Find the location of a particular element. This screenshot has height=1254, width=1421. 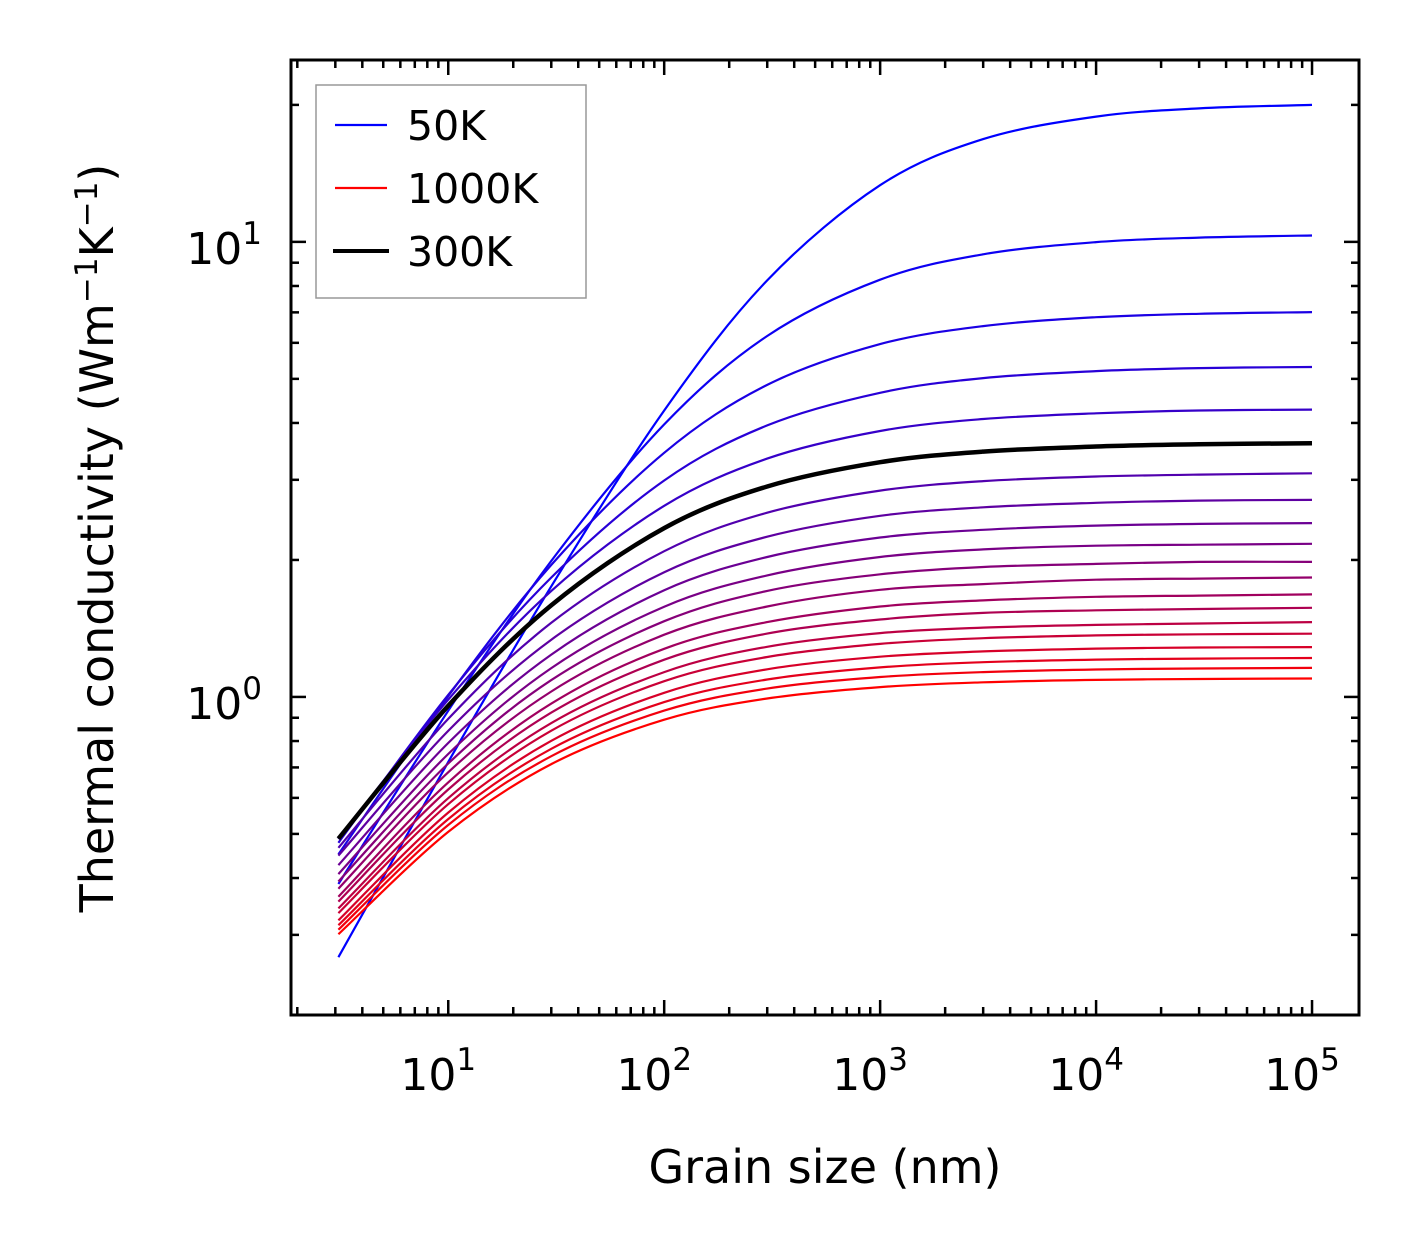

x-axis-label: Grain size (nm) is located at coordinates (825, 1167).